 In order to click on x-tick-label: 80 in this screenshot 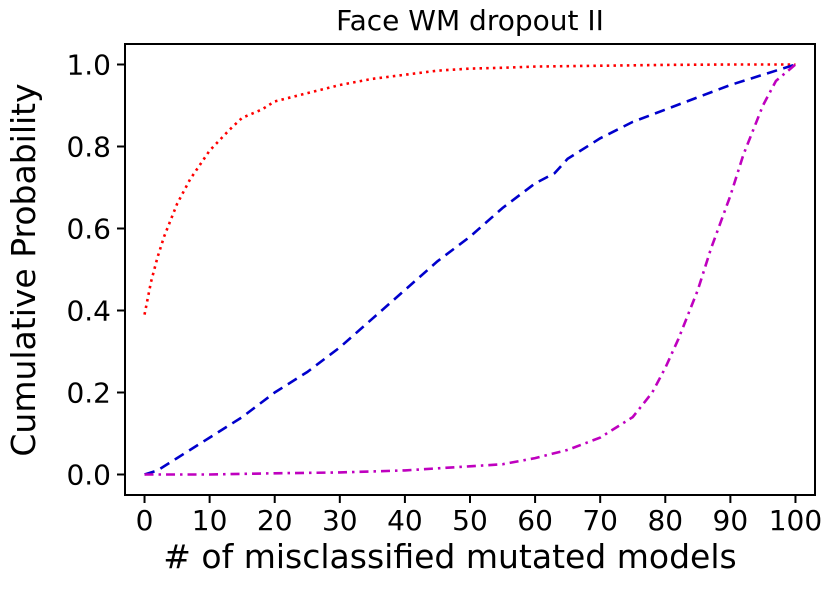, I will do `click(665, 520)`.